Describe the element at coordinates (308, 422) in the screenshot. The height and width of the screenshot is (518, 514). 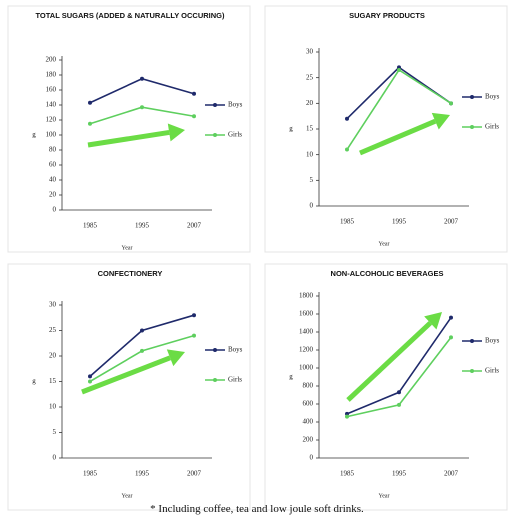
I see `y-tick-label: 400` at that location.